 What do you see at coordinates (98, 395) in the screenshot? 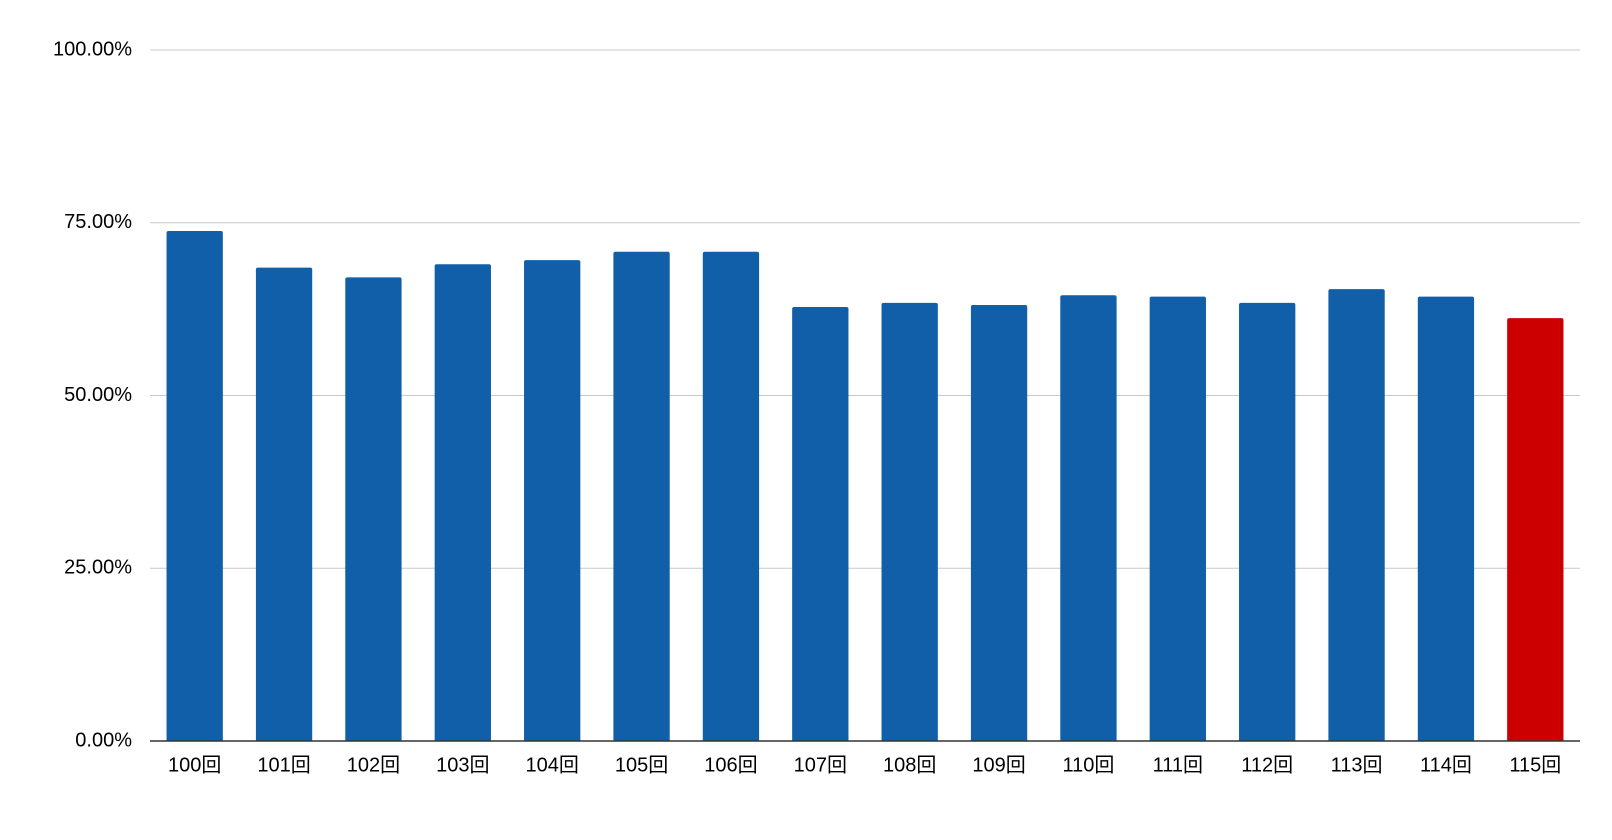
I see `y-tick-label: 50.00%` at bounding box center [98, 395].